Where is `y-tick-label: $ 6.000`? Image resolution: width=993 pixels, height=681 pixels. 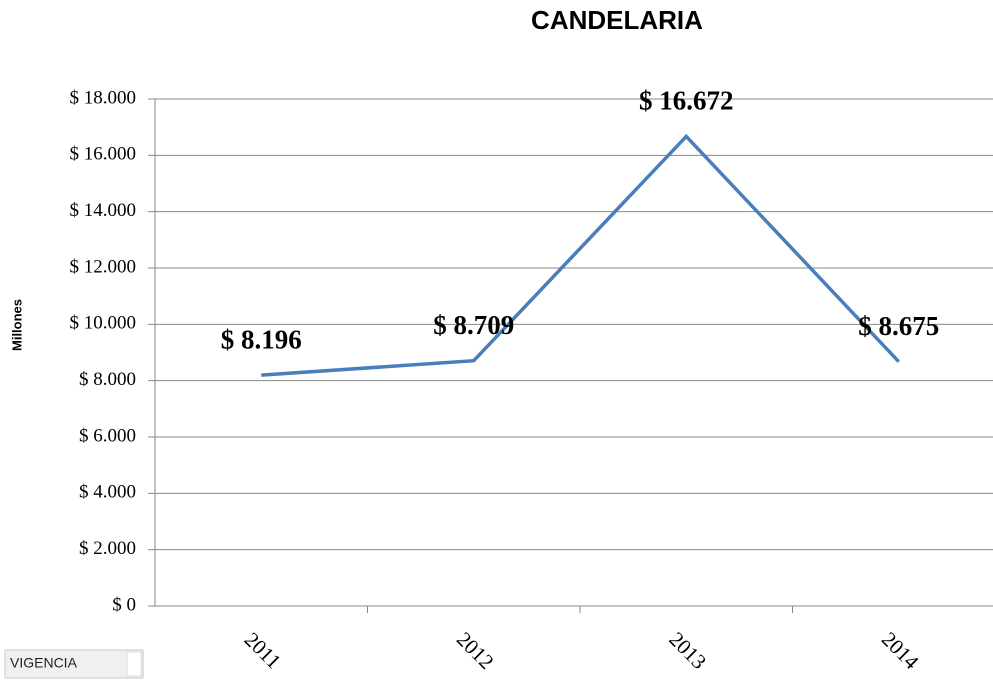 y-tick-label: $ 6.000 is located at coordinates (107, 435).